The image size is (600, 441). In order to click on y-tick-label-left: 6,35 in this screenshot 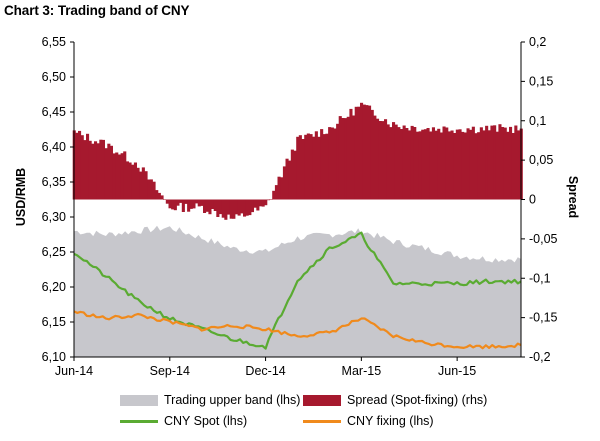, I will do `click(54, 182)`.